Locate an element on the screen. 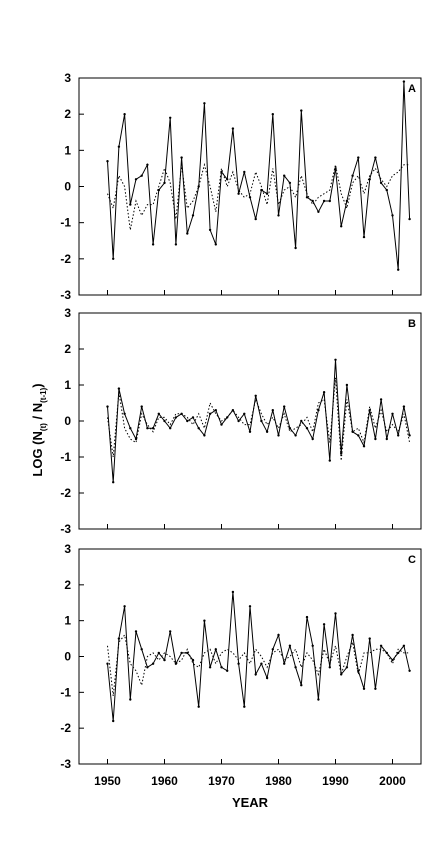 This screenshot has width=445, height=864. y-tick-label: 1 is located at coordinates (67, 385).